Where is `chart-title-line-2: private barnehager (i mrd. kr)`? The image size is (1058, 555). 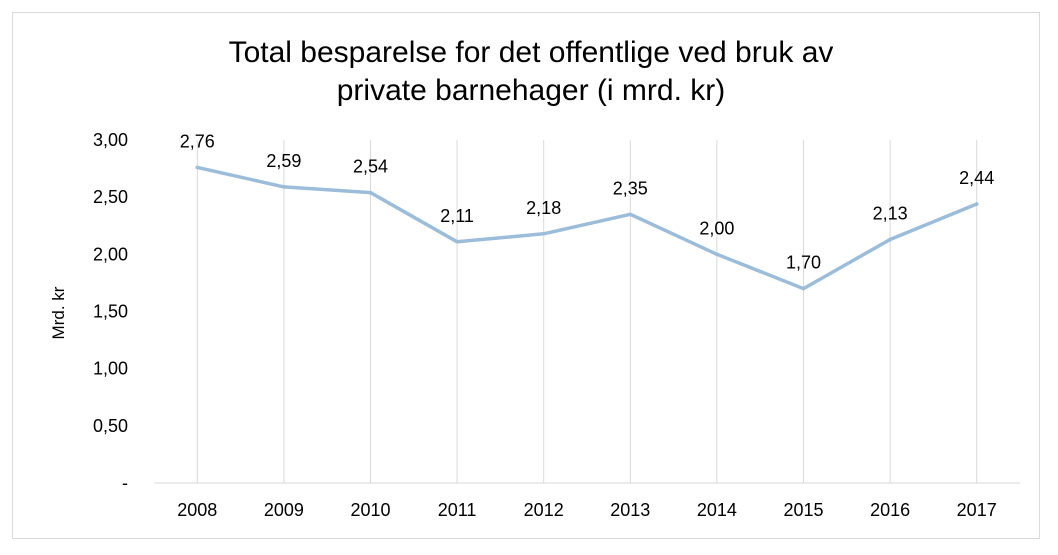
chart-title-line-2: private barnehager (i mrd. kr) is located at coordinates (531, 90).